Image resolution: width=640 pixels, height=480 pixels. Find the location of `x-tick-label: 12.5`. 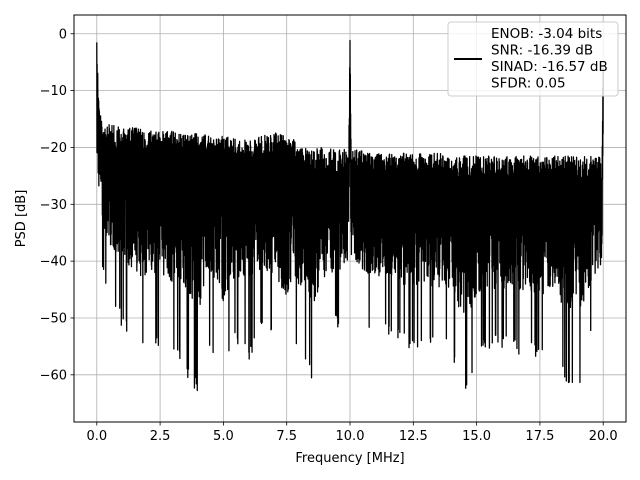

x-tick-label: 12.5 is located at coordinates (413, 436).